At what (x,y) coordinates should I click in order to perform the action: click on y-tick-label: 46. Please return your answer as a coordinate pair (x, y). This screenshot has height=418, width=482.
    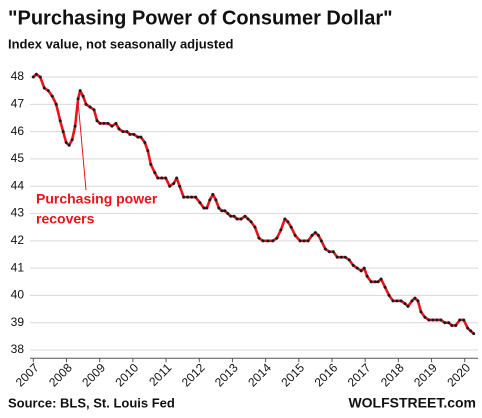
    Looking at the image, I should click on (18, 131).